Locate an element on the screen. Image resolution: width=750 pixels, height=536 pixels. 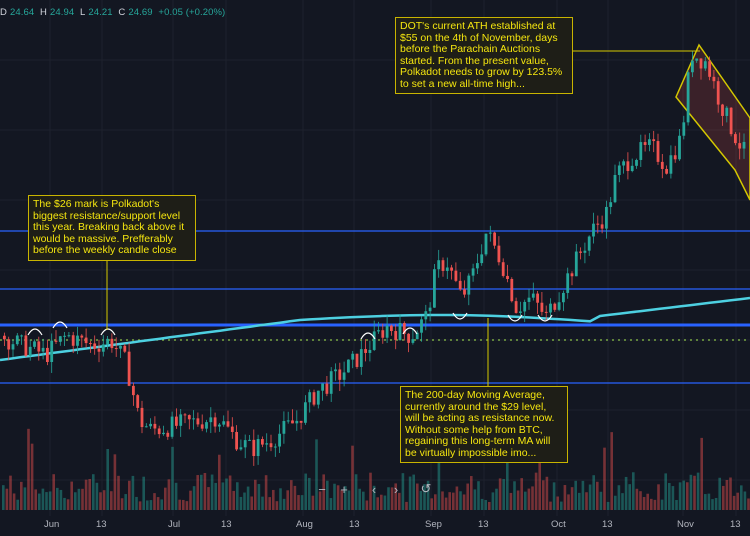
scroll-left-button: ‹ is located at coordinates (374, 489).